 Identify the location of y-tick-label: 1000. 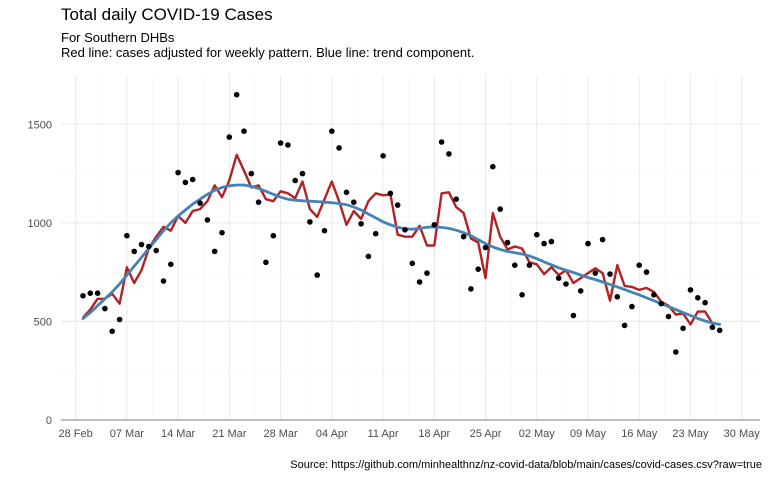
(40, 224).